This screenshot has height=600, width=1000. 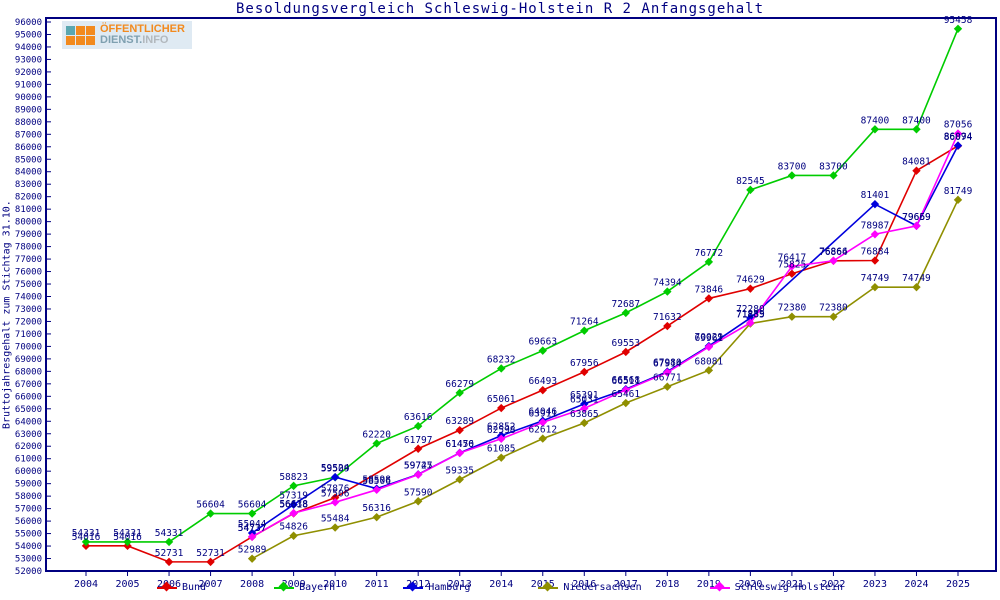 What do you see at coordinates (28, 285) in the screenshot?
I see `svg-text: 75000` at bounding box center [28, 285].